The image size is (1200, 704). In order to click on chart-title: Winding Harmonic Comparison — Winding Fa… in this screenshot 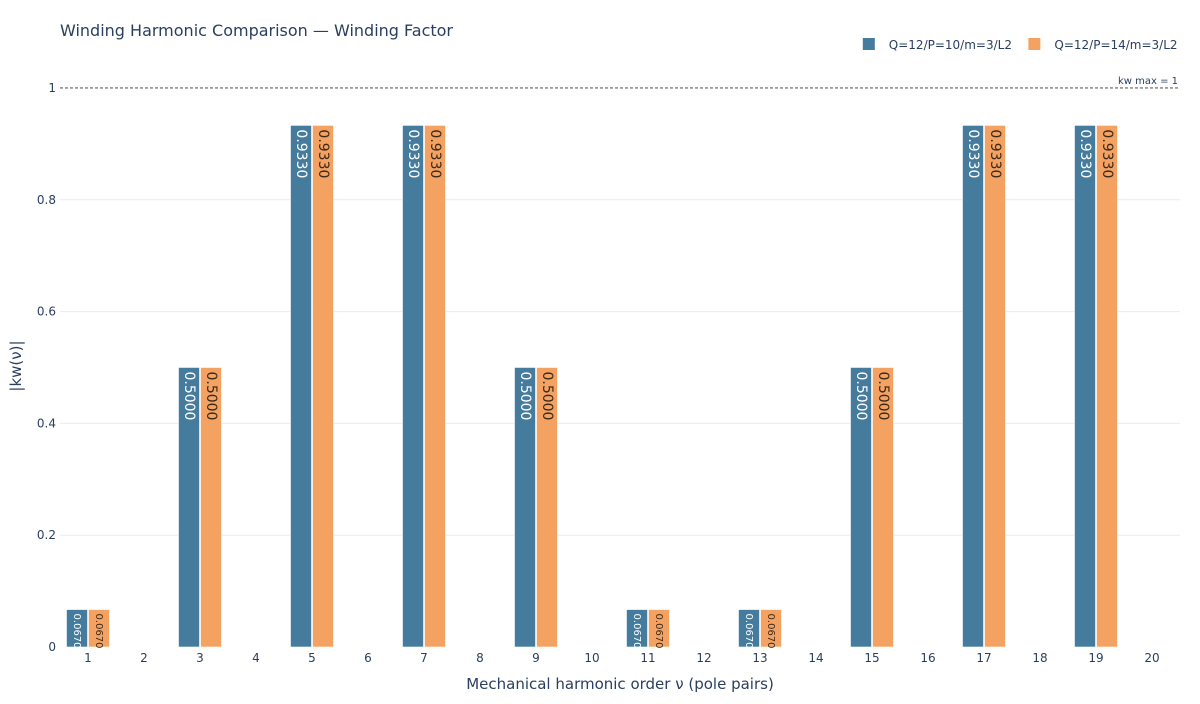, I will do `click(256, 30)`.